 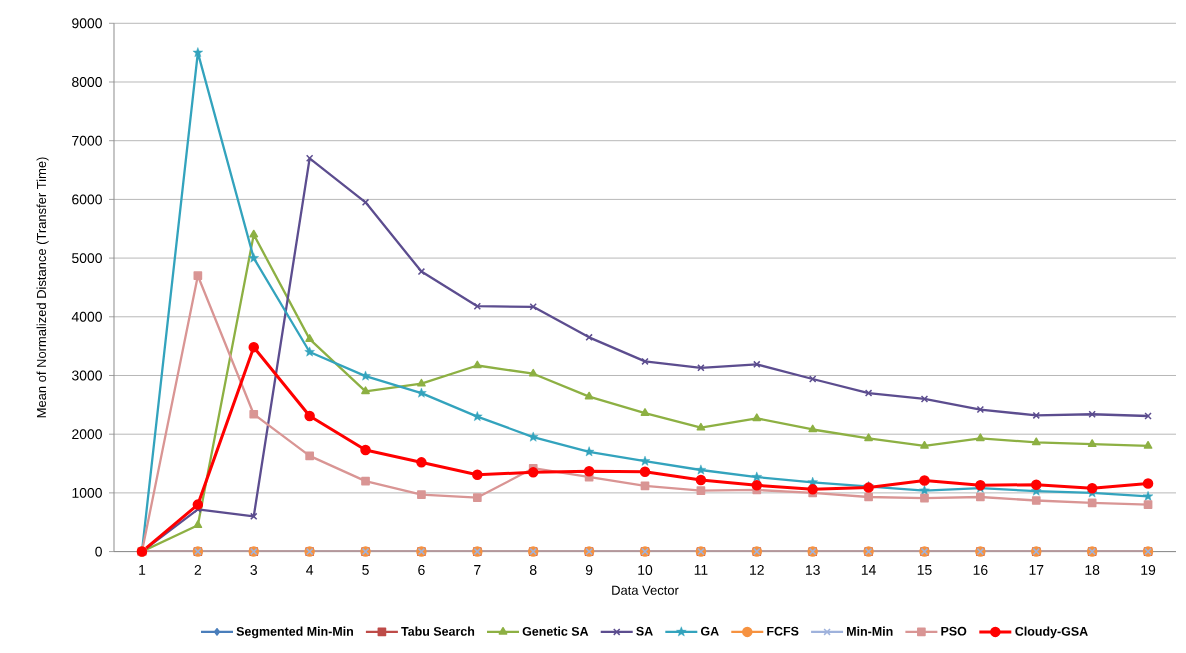 What do you see at coordinates (980, 570) in the screenshot?
I see `x-tick-label: 16` at bounding box center [980, 570].